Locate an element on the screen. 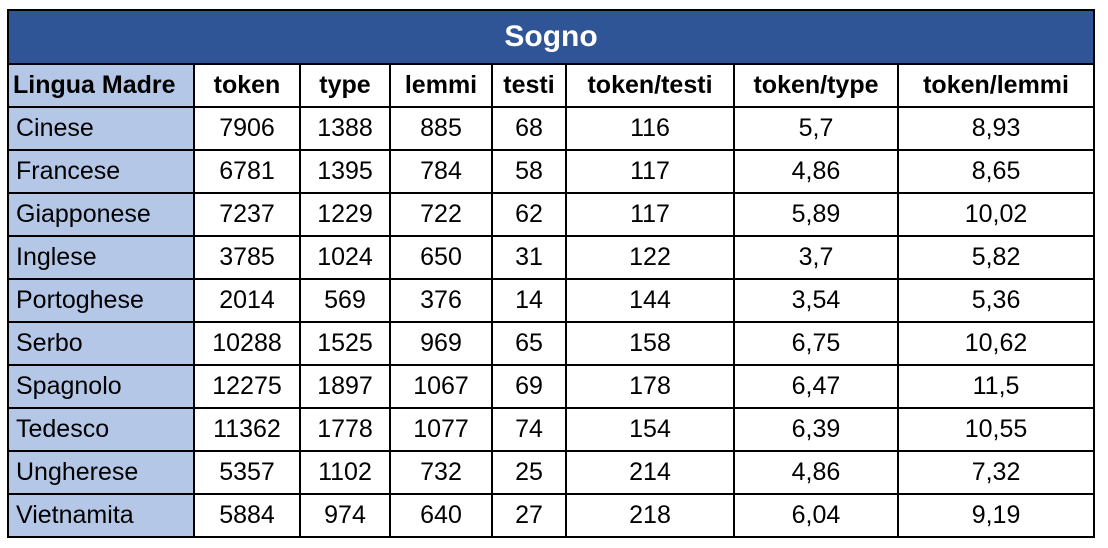  cell-lemmi: 885 is located at coordinates (441, 128).